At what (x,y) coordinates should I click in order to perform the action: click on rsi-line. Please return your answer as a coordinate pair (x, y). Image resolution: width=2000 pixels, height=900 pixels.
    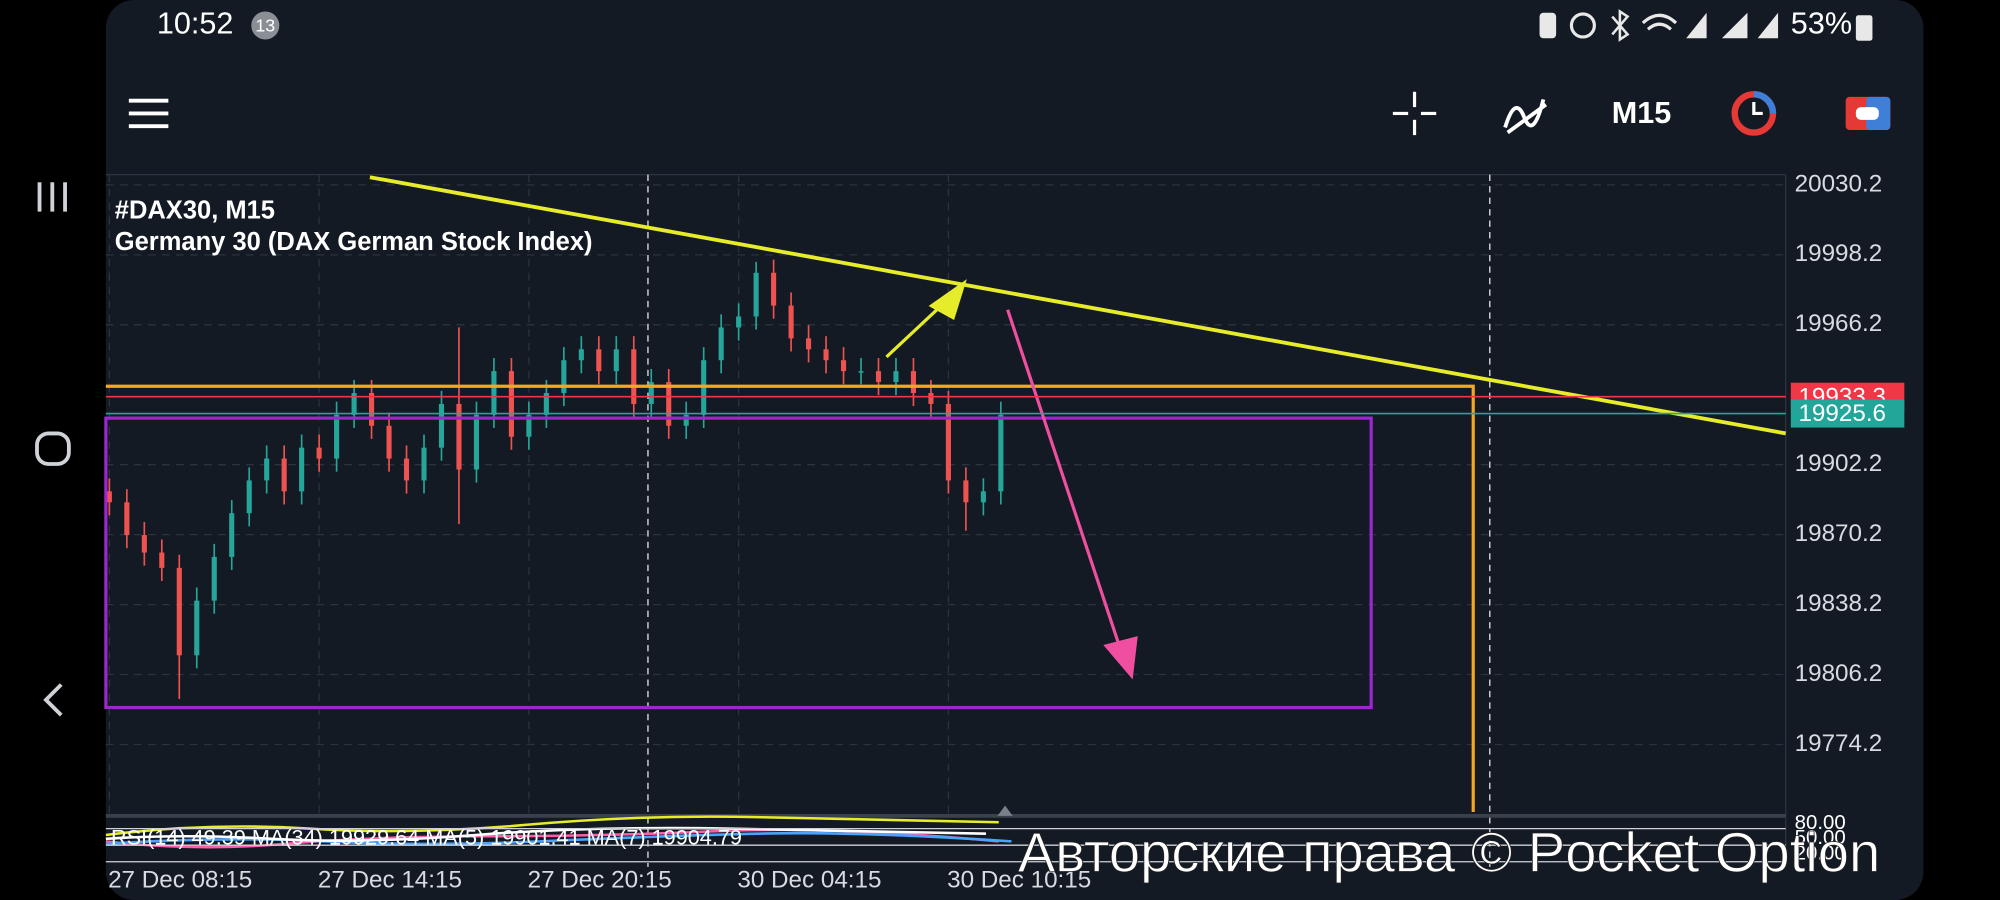
    Looking at the image, I should click on (545, 834).